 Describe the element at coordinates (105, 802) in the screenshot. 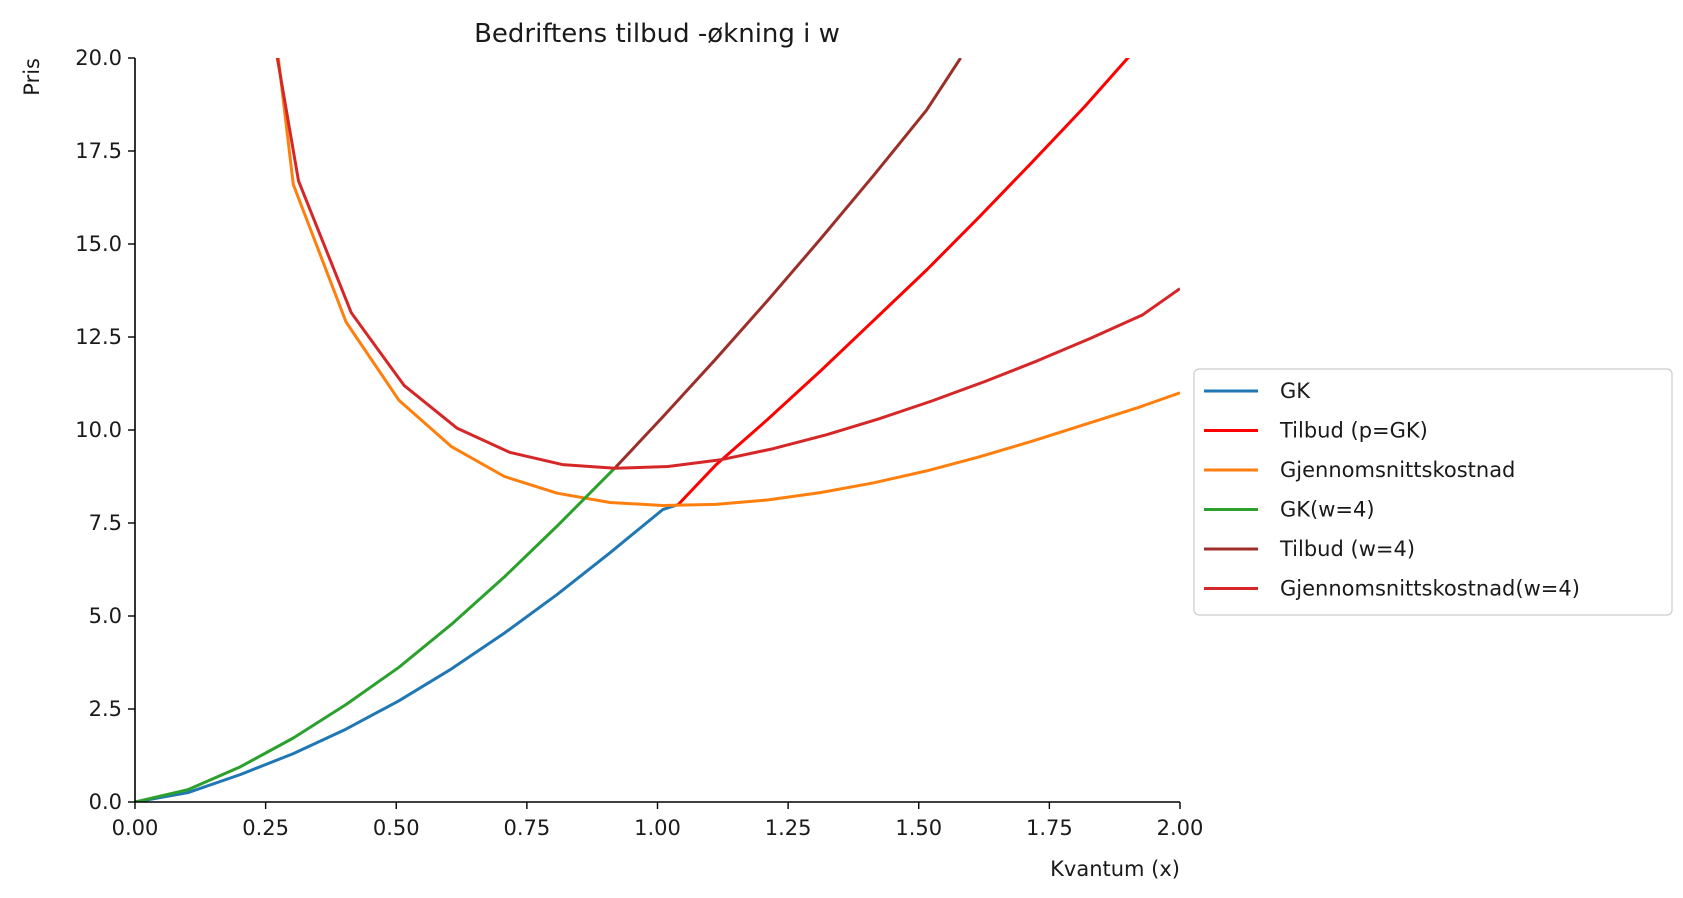

I see `y-tick-label: 0.0` at that location.